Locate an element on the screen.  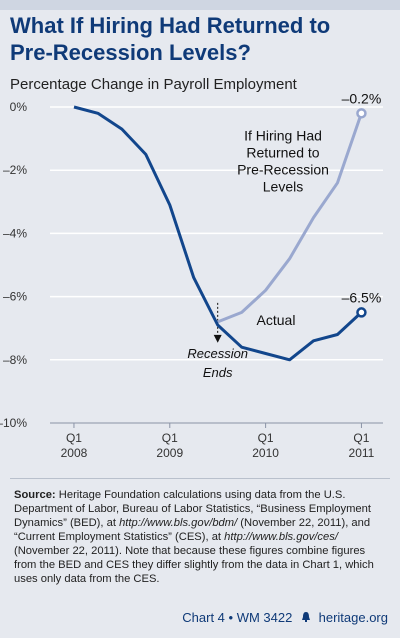
footer: Chart 4 • WM 3422 heritage.org is located at coordinates (285, 617).